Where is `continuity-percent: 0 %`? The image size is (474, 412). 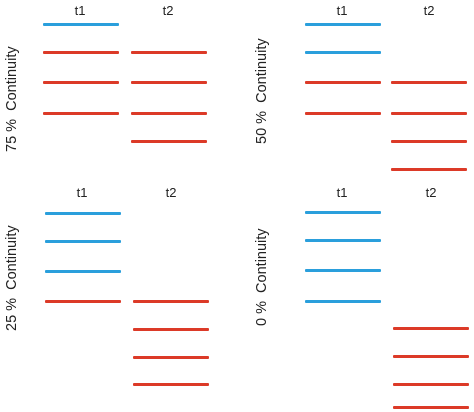
continuity-percent: 0 % is located at coordinates (262, 313).